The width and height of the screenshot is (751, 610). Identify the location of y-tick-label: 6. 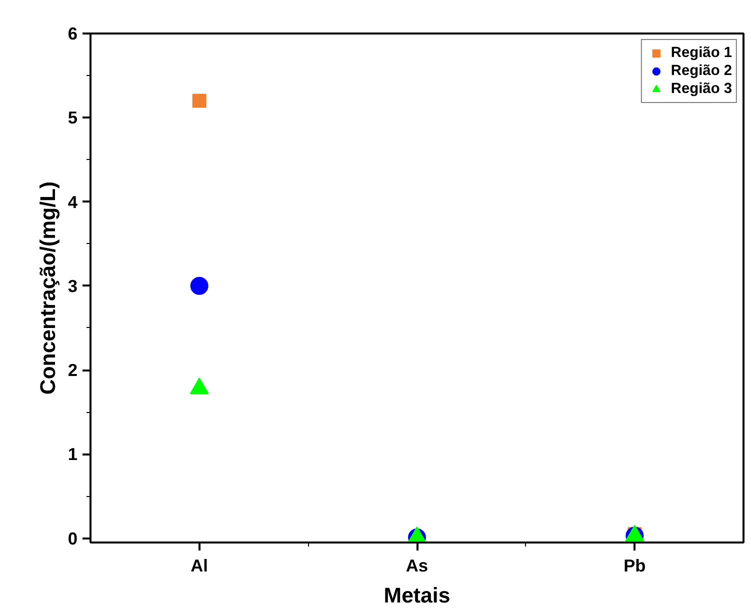
(73, 34).